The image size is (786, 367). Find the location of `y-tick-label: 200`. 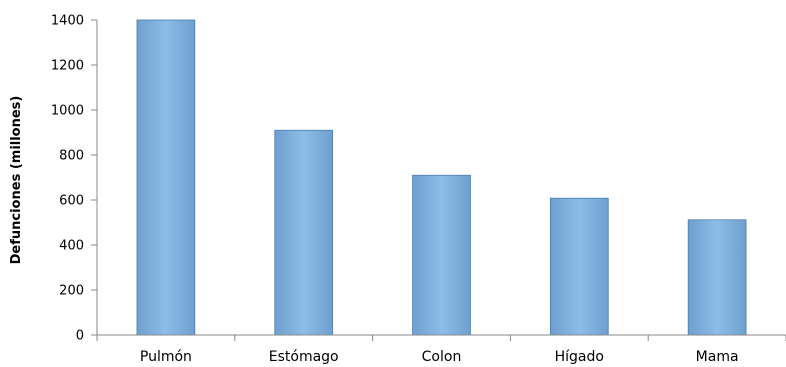

y-tick-label: 200 is located at coordinates (71, 291).